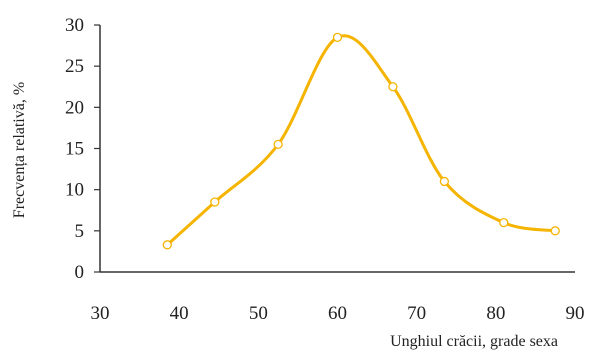 This screenshot has width=595, height=354. I want to click on x-tick-label: 40, so click(179, 313).